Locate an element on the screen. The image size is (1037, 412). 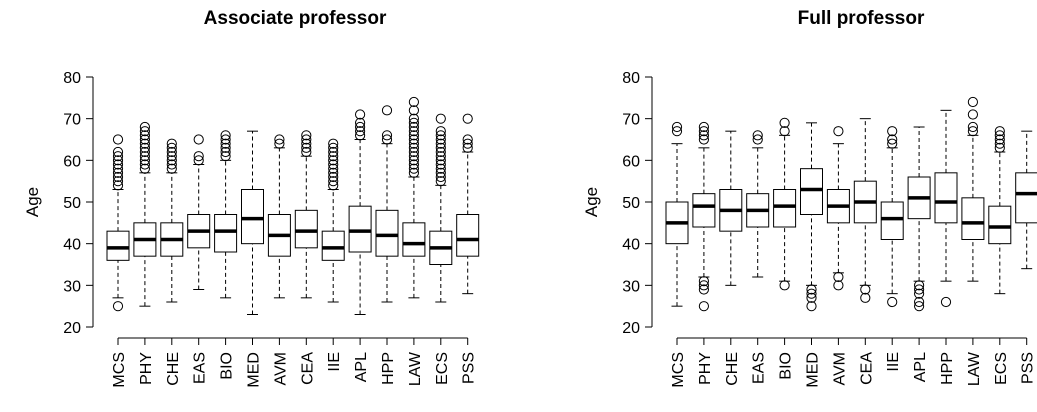
x-tick-label: LAW is located at coordinates (974, 368).